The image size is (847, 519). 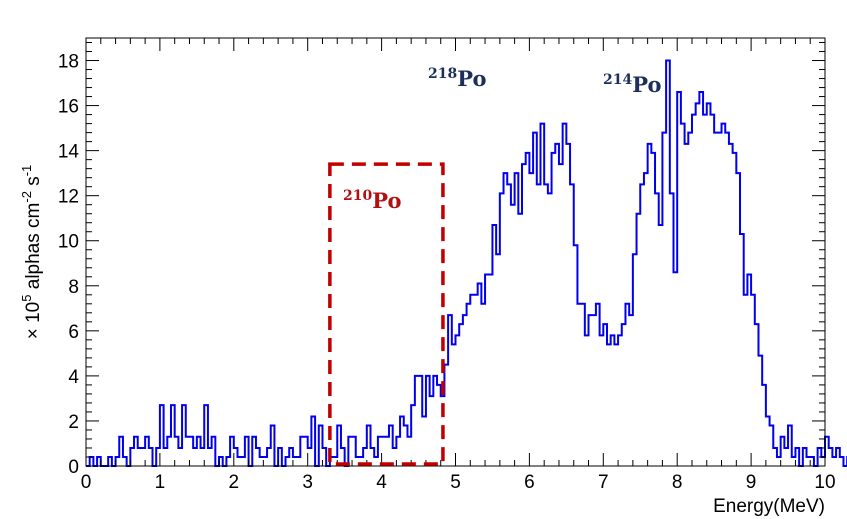 What do you see at coordinates (677, 482) in the screenshot?
I see `x-tick-label: 8` at bounding box center [677, 482].